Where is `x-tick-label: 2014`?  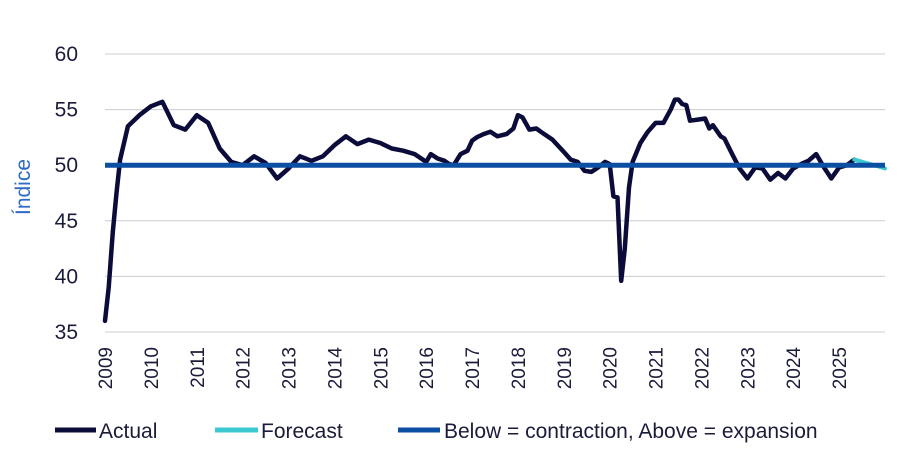 x-tick-label: 2014 is located at coordinates (335, 368).